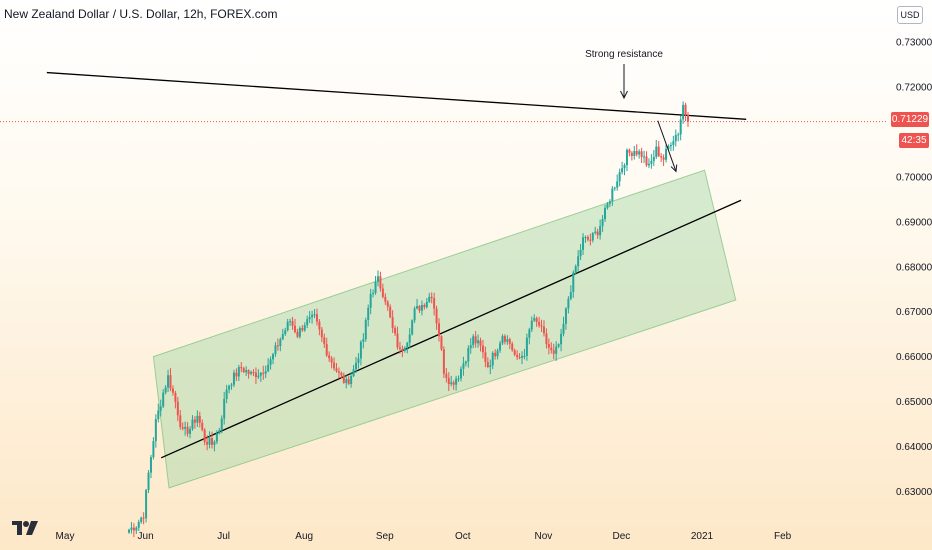 The width and height of the screenshot is (932, 550). Describe the element at coordinates (25, 528) in the screenshot. I see `tradingview-logo-icon` at that location.